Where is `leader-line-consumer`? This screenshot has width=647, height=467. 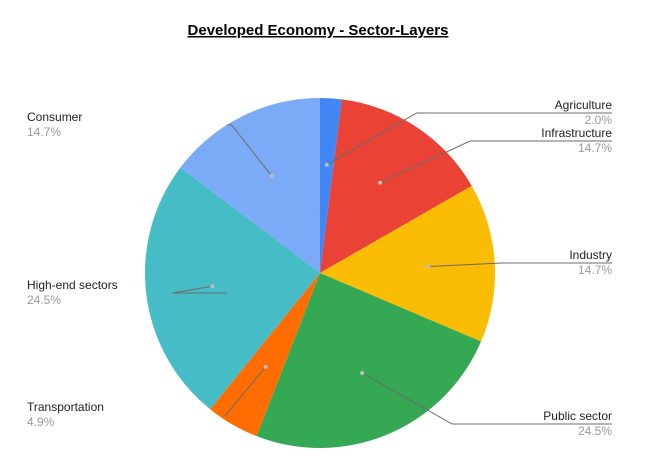 leader-line-consumer is located at coordinates (250, 150).